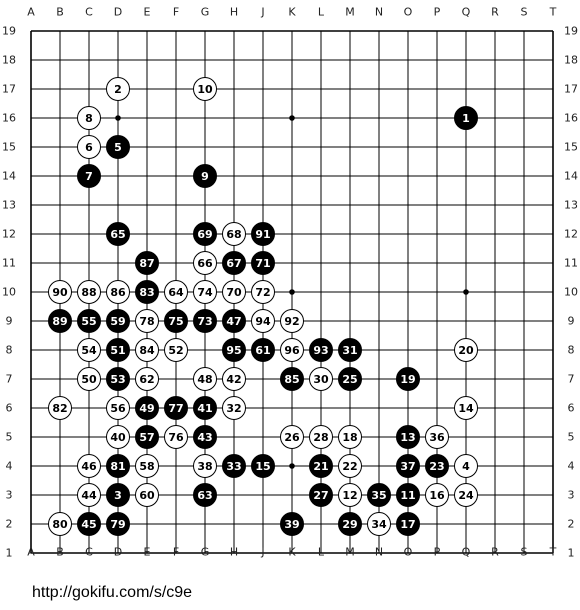  I want to click on white-stone: 82, so click(60, 408).